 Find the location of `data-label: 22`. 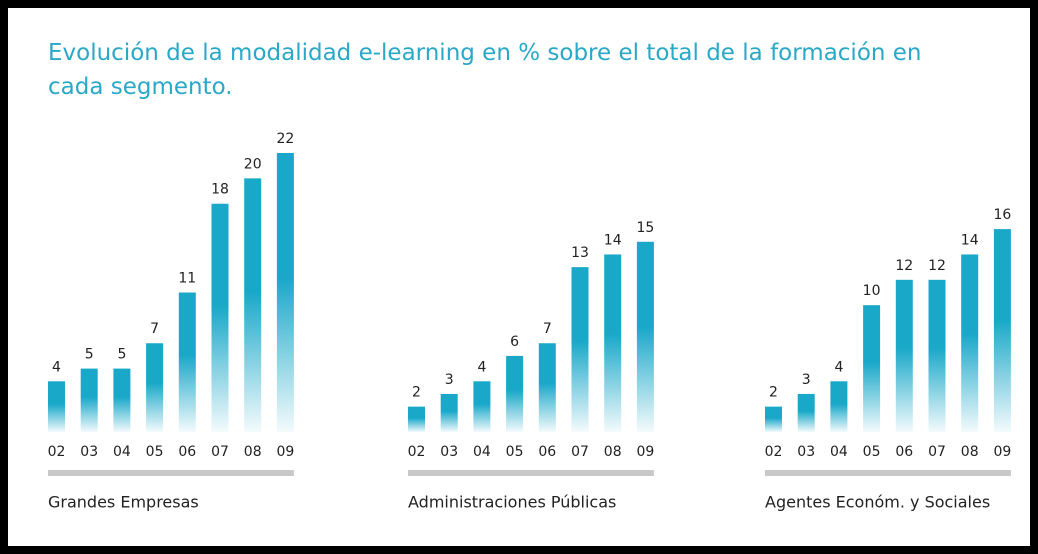

data-label: 22 is located at coordinates (285, 139).